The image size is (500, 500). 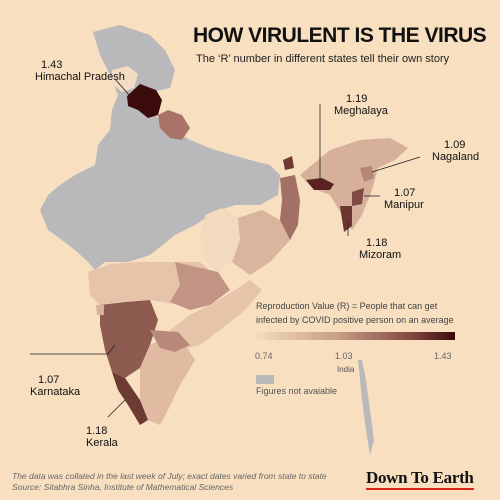 I want to click on country-label: India, so click(x=346, y=369).